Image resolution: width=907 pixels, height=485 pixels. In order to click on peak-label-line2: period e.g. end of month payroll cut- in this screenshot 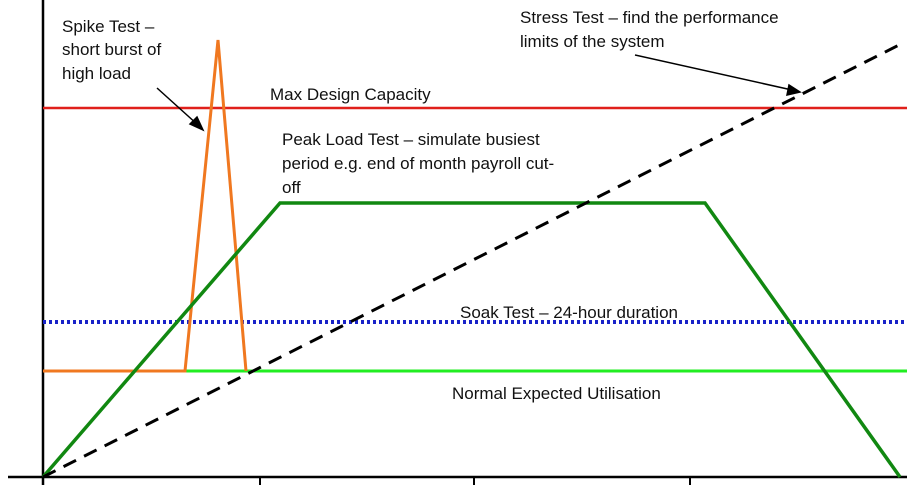, I will do `click(418, 163)`.